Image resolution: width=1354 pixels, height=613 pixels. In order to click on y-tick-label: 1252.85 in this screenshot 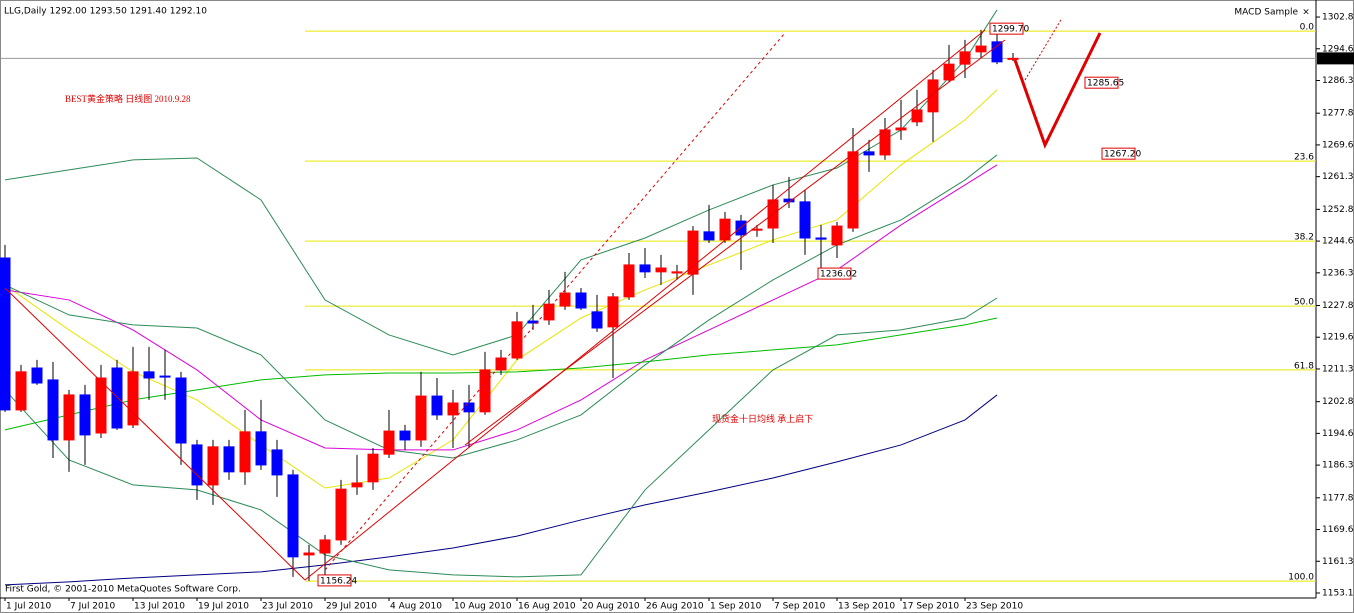, I will do `click(1338, 210)`.